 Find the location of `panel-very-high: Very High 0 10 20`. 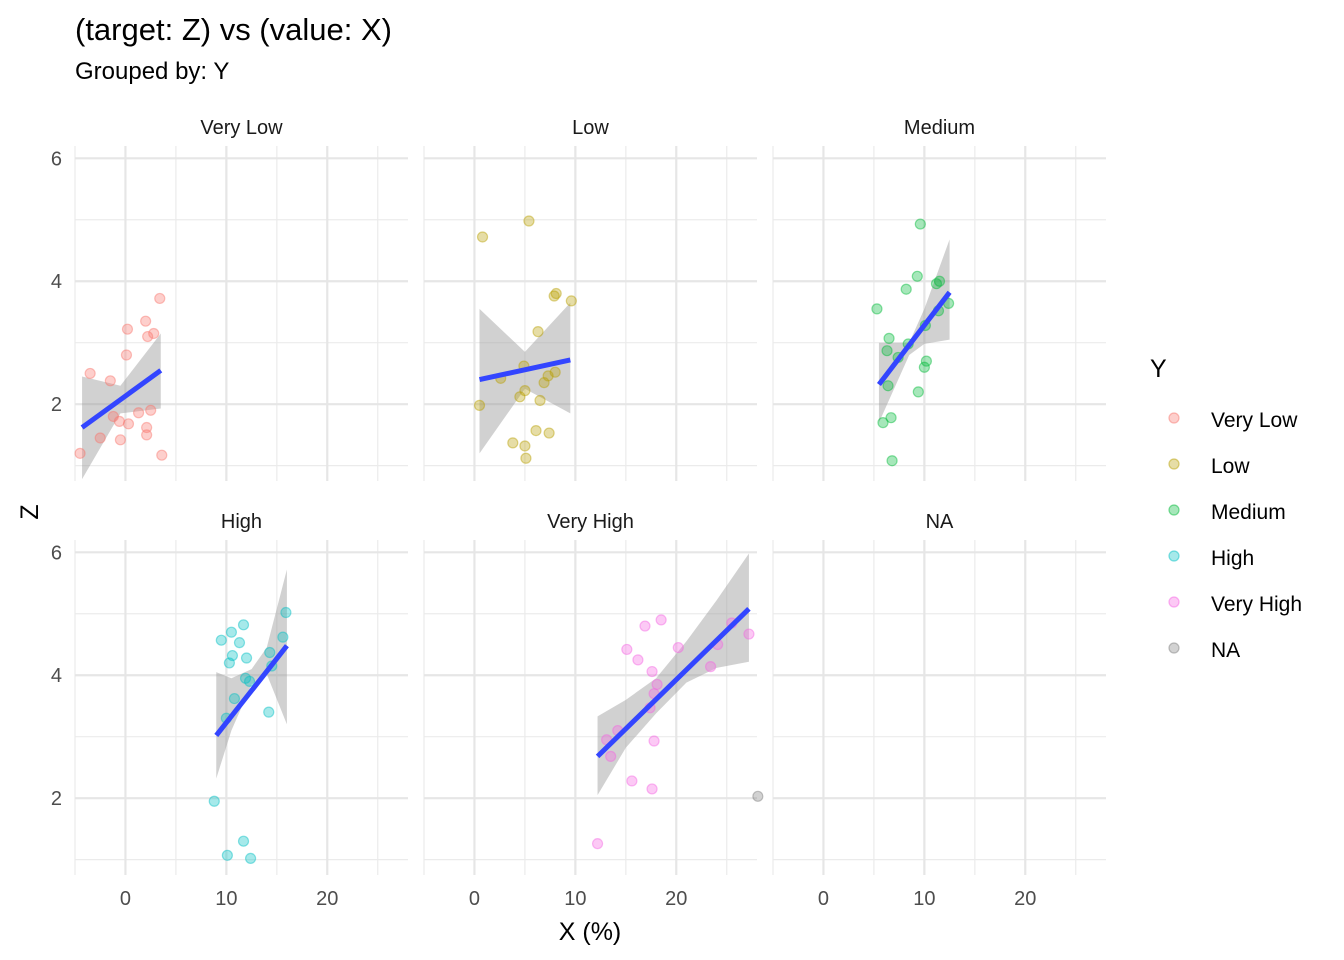

panel-very-high: Very High 0 10 20 is located at coordinates (590, 710).